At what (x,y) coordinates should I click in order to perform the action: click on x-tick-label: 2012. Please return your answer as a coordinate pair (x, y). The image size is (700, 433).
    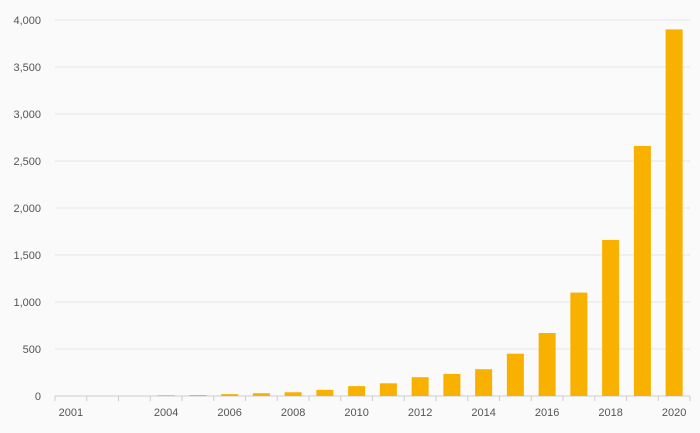
    Looking at the image, I should click on (420, 413).